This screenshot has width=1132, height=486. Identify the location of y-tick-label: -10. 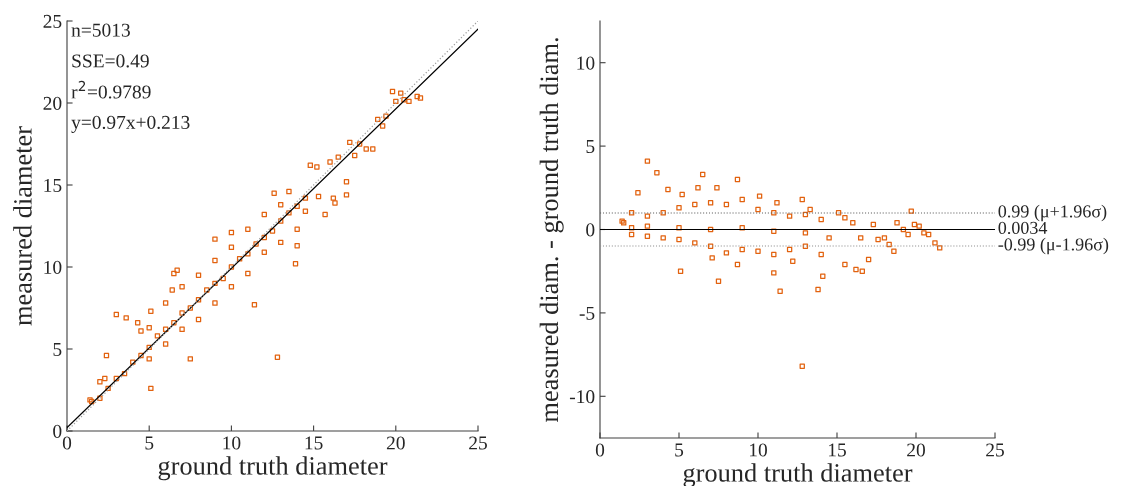
(582, 397).